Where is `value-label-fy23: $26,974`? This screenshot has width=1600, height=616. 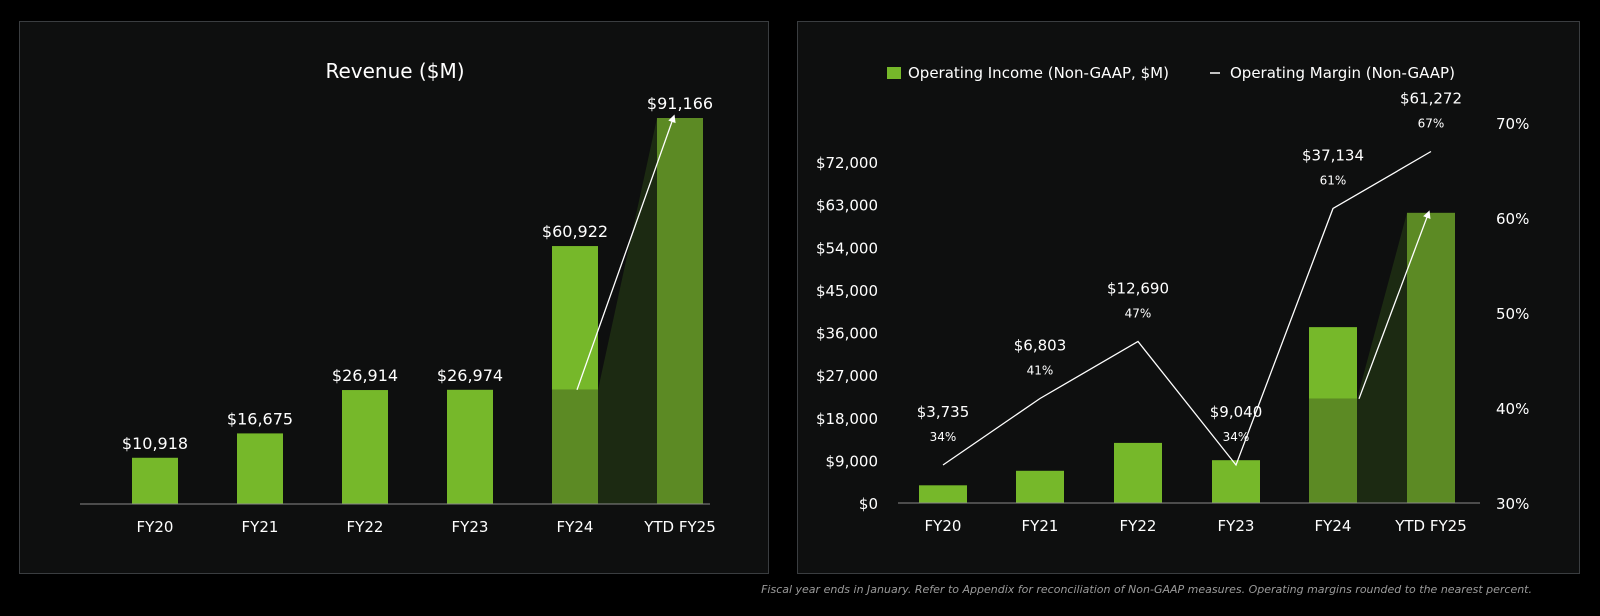
value-label-fy23: $26,974 is located at coordinates (470, 375).